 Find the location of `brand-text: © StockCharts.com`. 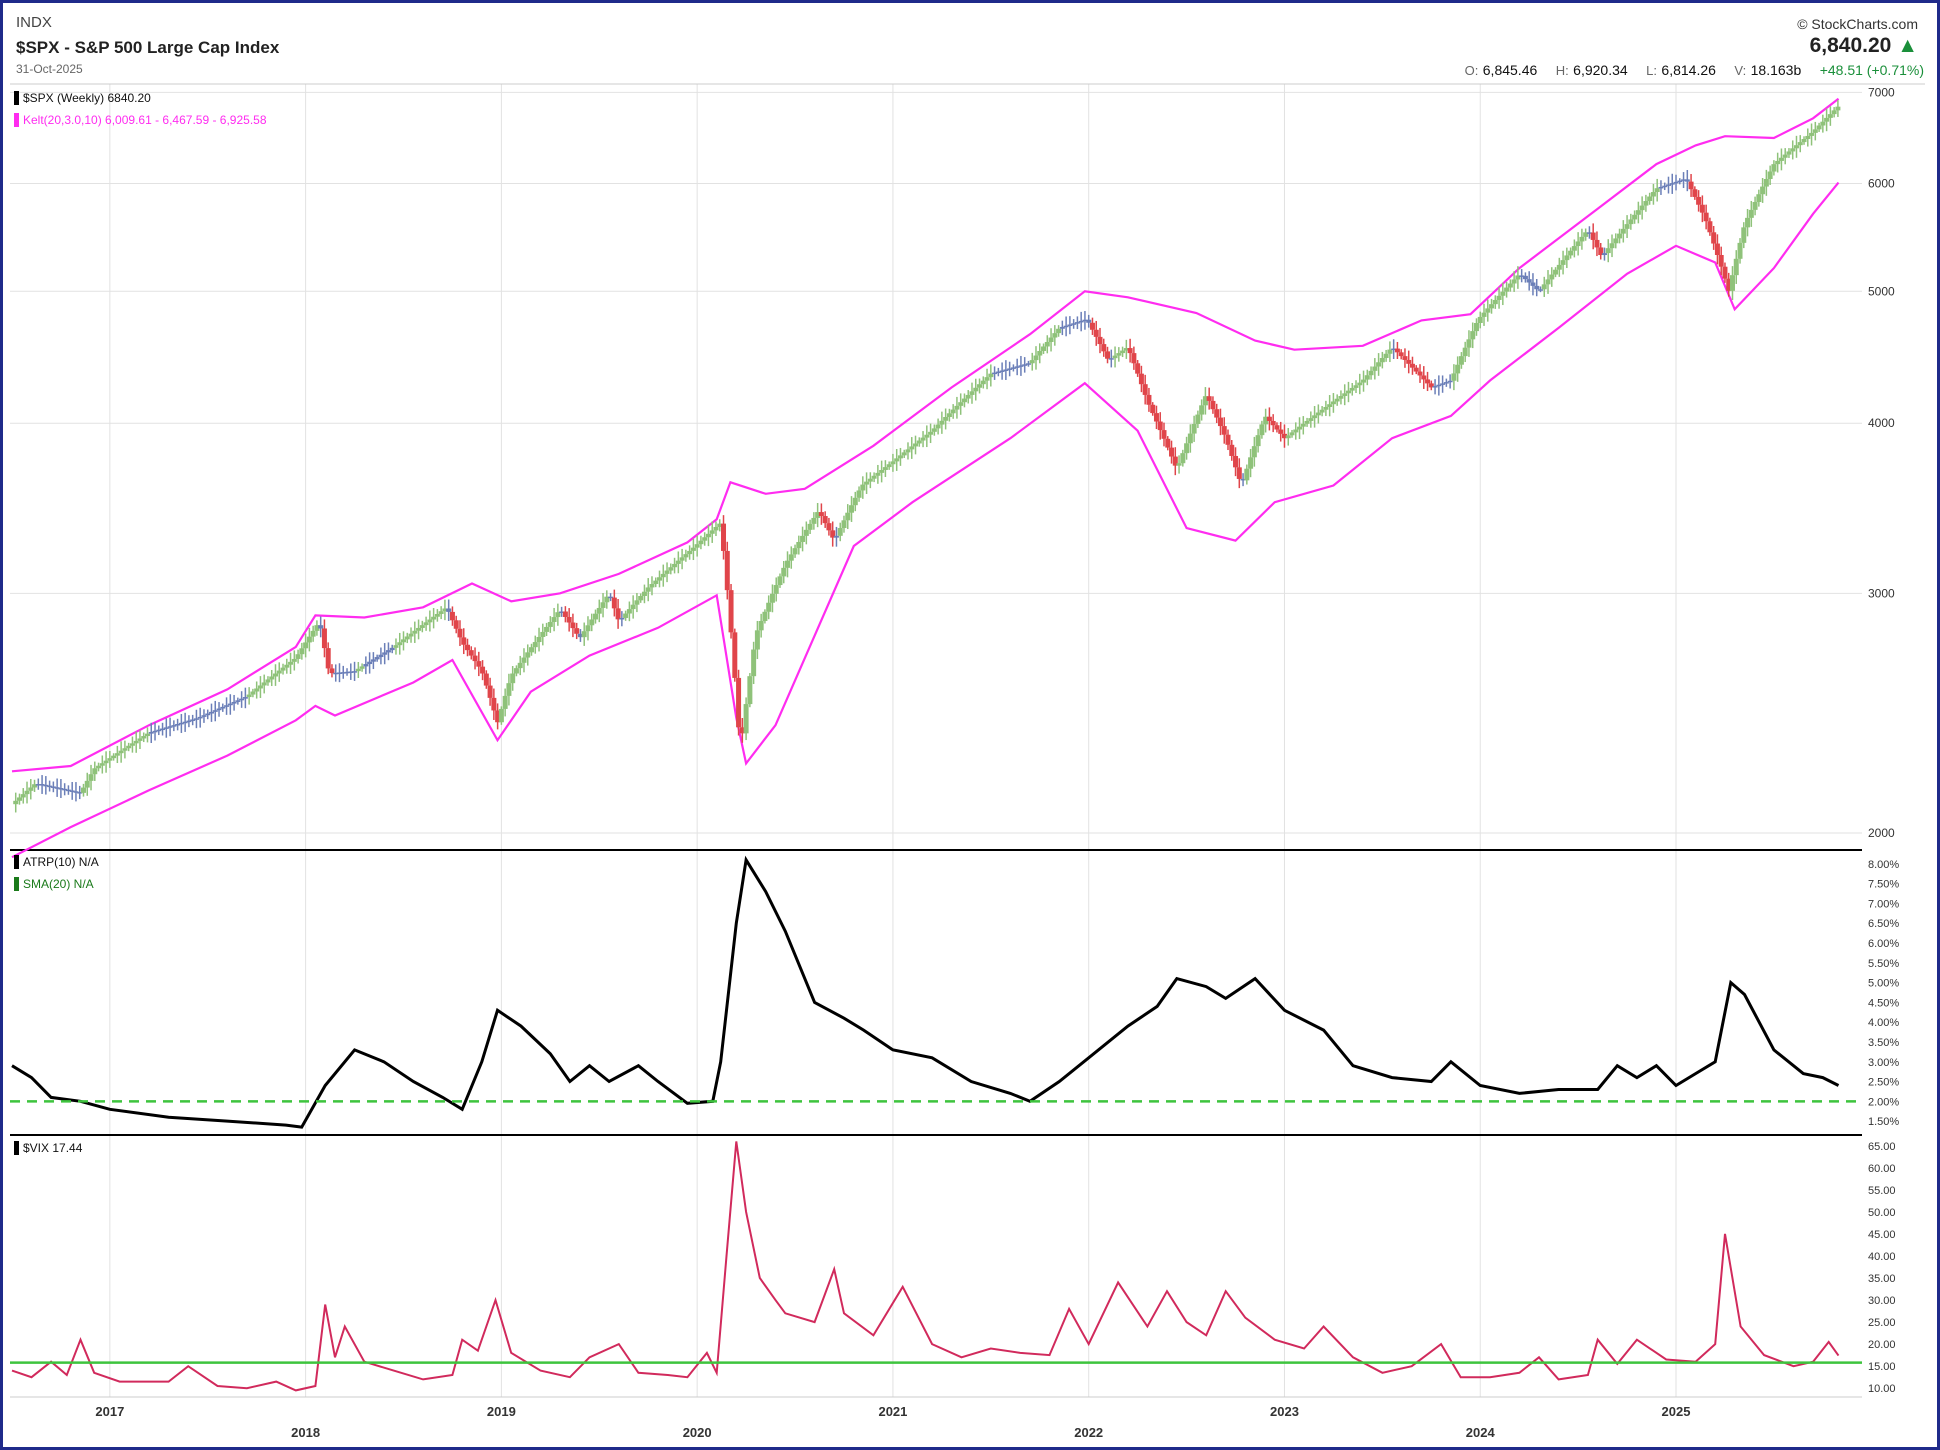

brand-text: © StockCharts.com is located at coordinates (1857, 24).